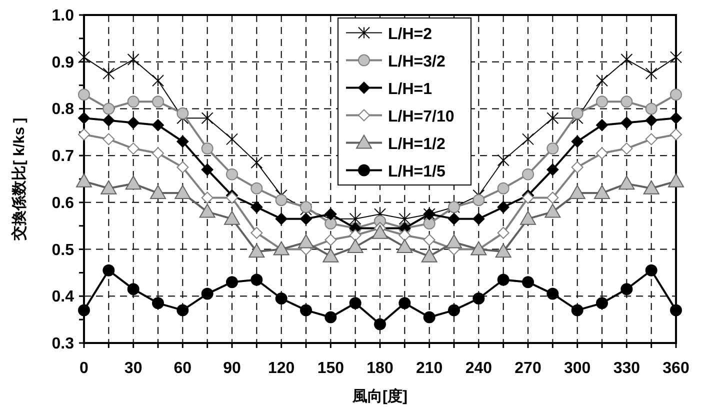  I want to click on y-tick-label: 0.7, so click(63, 157).